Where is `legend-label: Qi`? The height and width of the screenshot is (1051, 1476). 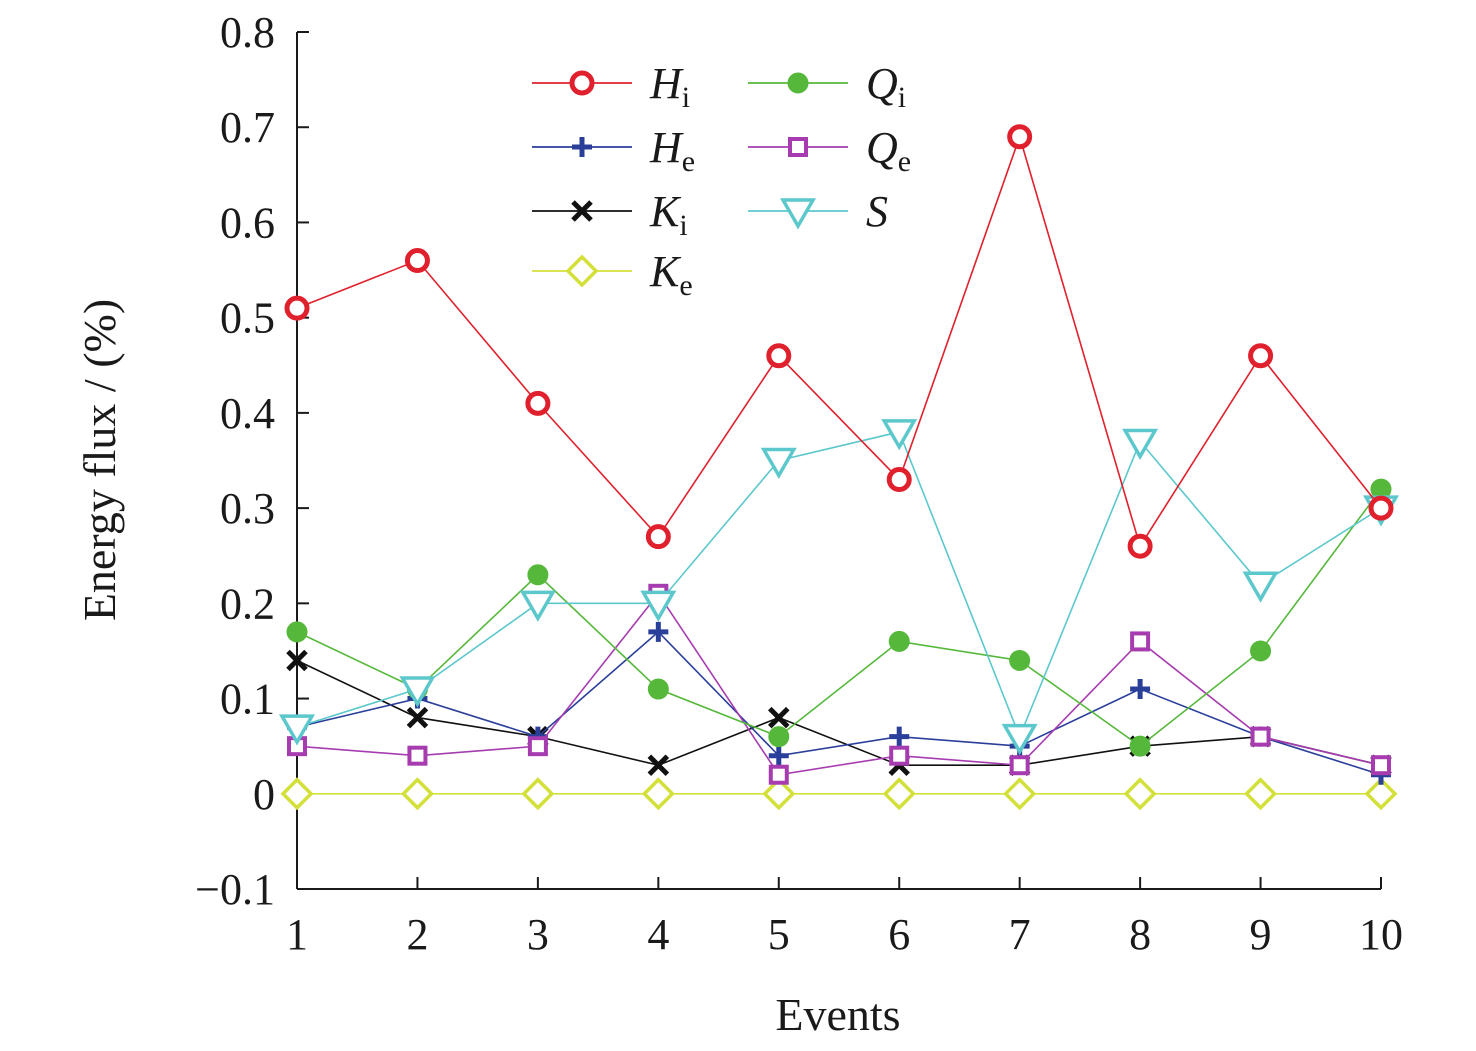
legend-label: Qi is located at coordinates (886, 86).